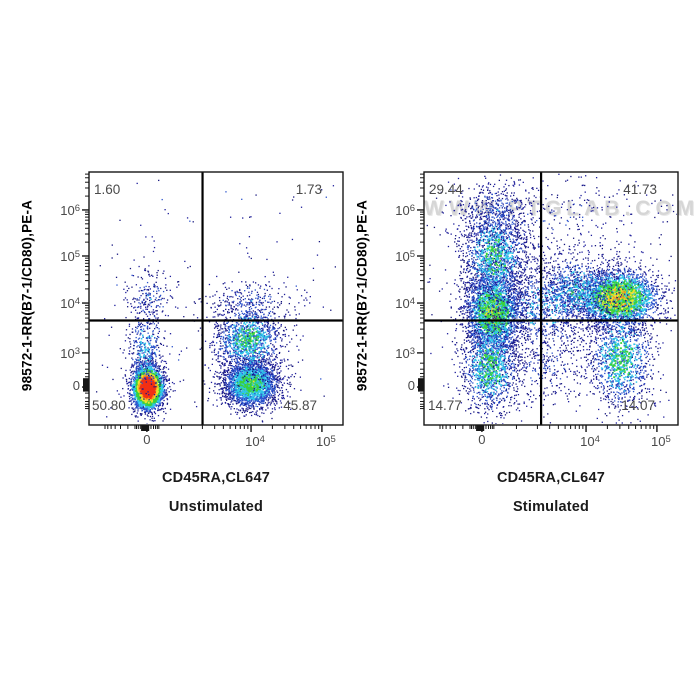 The image size is (700, 700). Describe the element at coordinates (109, 405) in the screenshot. I see `quadrant-label-lower-left: 50.80` at that location.